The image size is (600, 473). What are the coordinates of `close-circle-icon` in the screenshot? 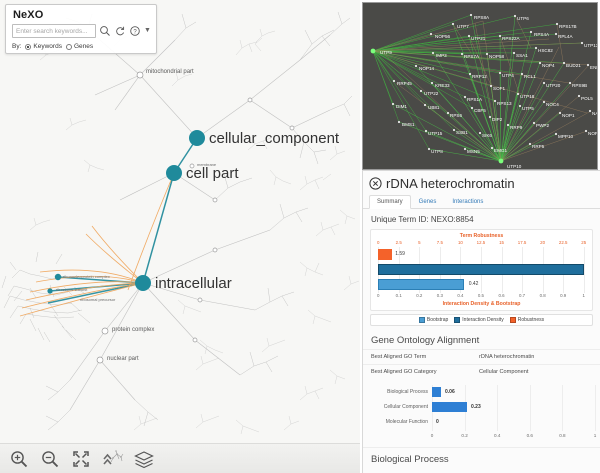 It's located at (375, 183).